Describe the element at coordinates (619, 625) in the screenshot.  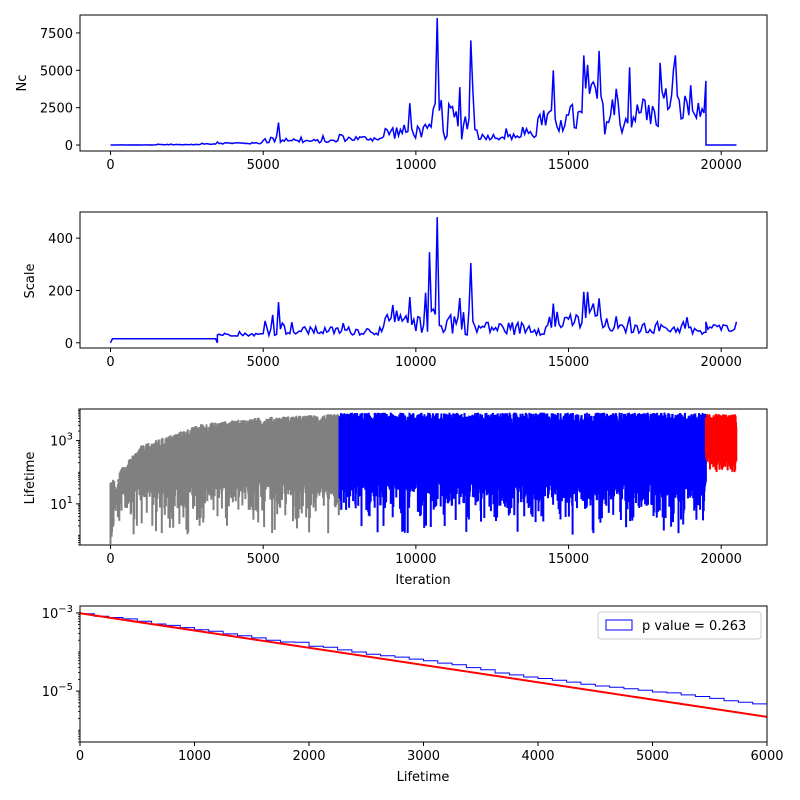
I see `legend-swatch` at that location.